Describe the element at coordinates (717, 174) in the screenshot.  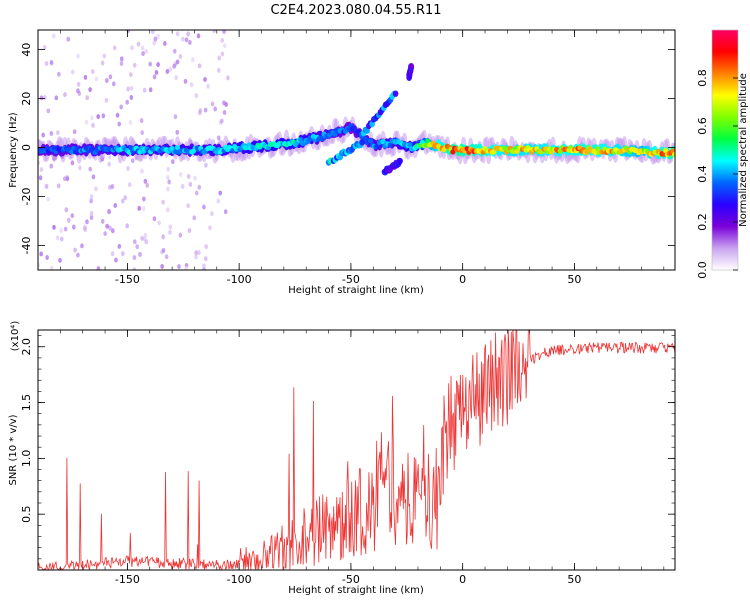
I see `colorbar-ticks: 0.0 0.2 0.4 0.6 0.8` at that location.